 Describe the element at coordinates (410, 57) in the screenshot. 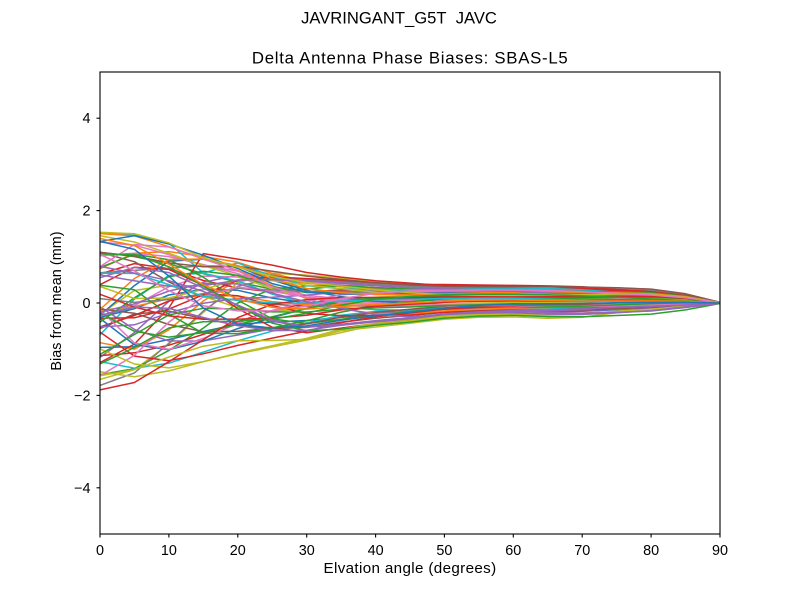

I see `svg-text:Delta Antenna Phase Biases: SB: Delta Antenna Phase Biases: SBAS-L5` at that location.